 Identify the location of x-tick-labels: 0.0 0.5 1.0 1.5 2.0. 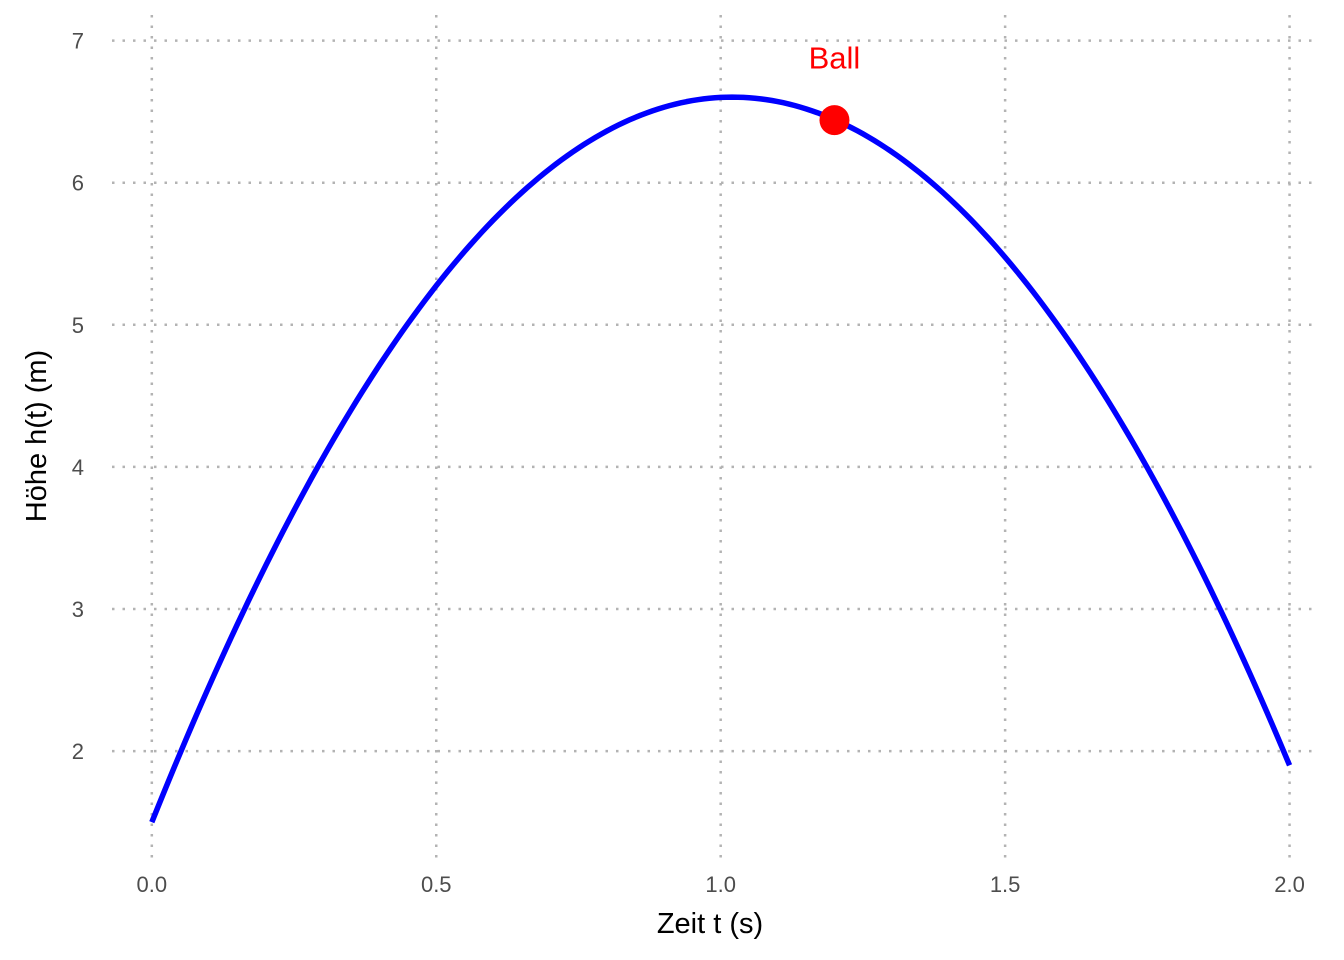
(721, 884).